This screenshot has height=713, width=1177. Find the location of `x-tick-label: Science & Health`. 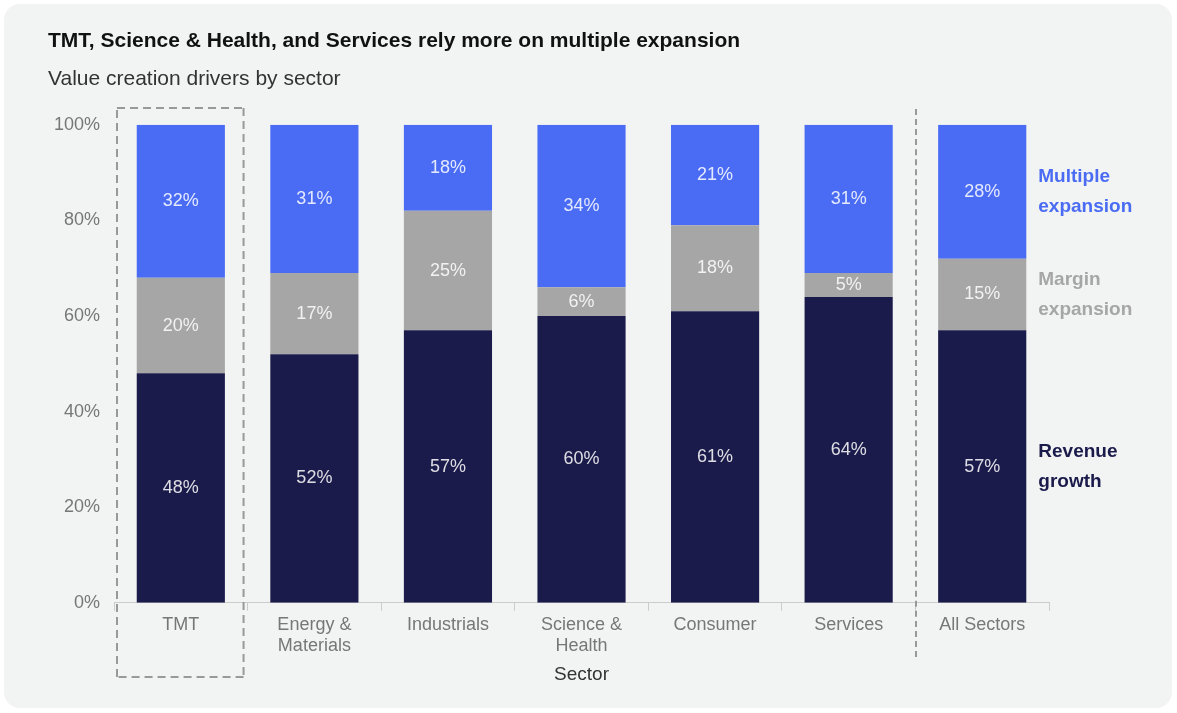

x-tick-label: Science & Health is located at coordinates (582, 634).